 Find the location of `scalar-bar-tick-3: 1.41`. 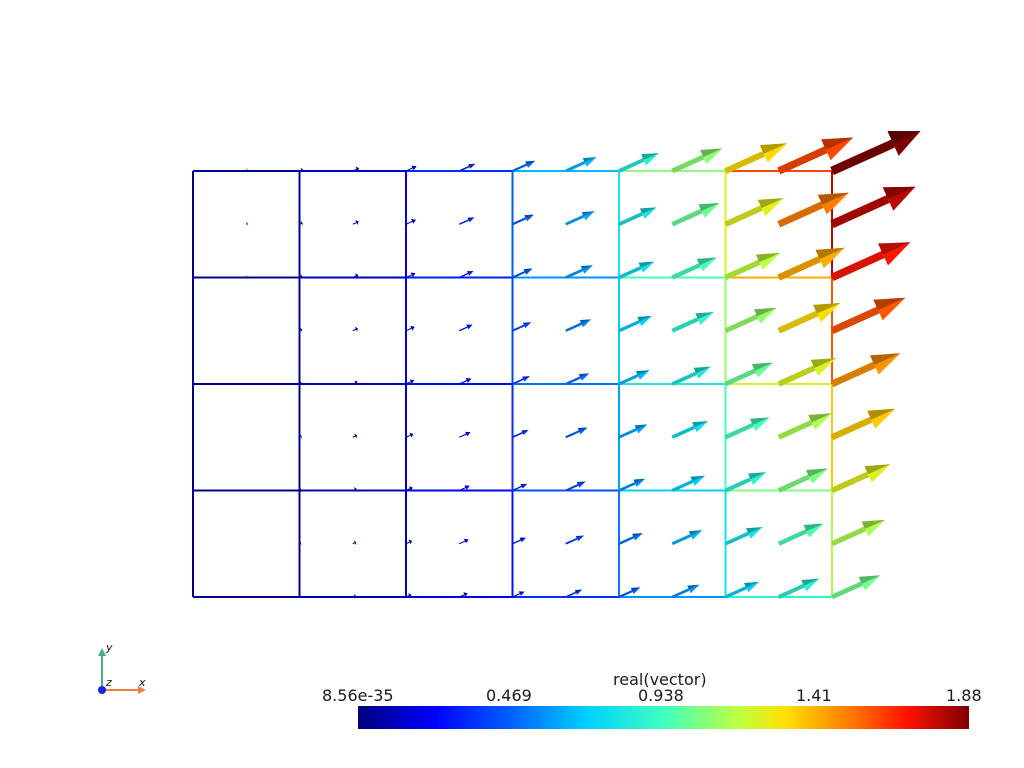

scalar-bar-tick-3: 1.41 is located at coordinates (814, 695).